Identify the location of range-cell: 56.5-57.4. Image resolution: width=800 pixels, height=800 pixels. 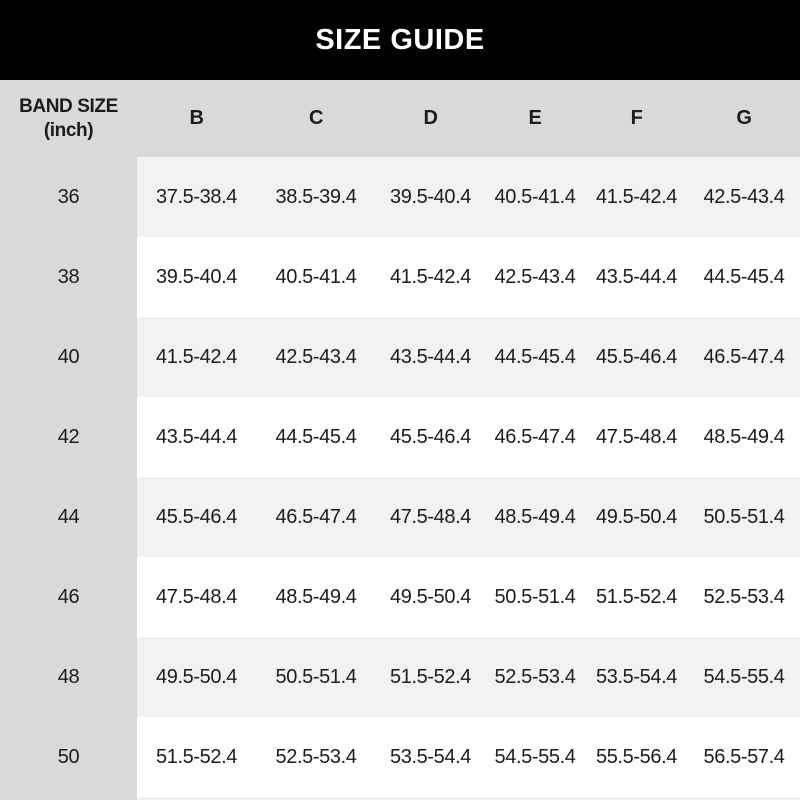
(744, 757).